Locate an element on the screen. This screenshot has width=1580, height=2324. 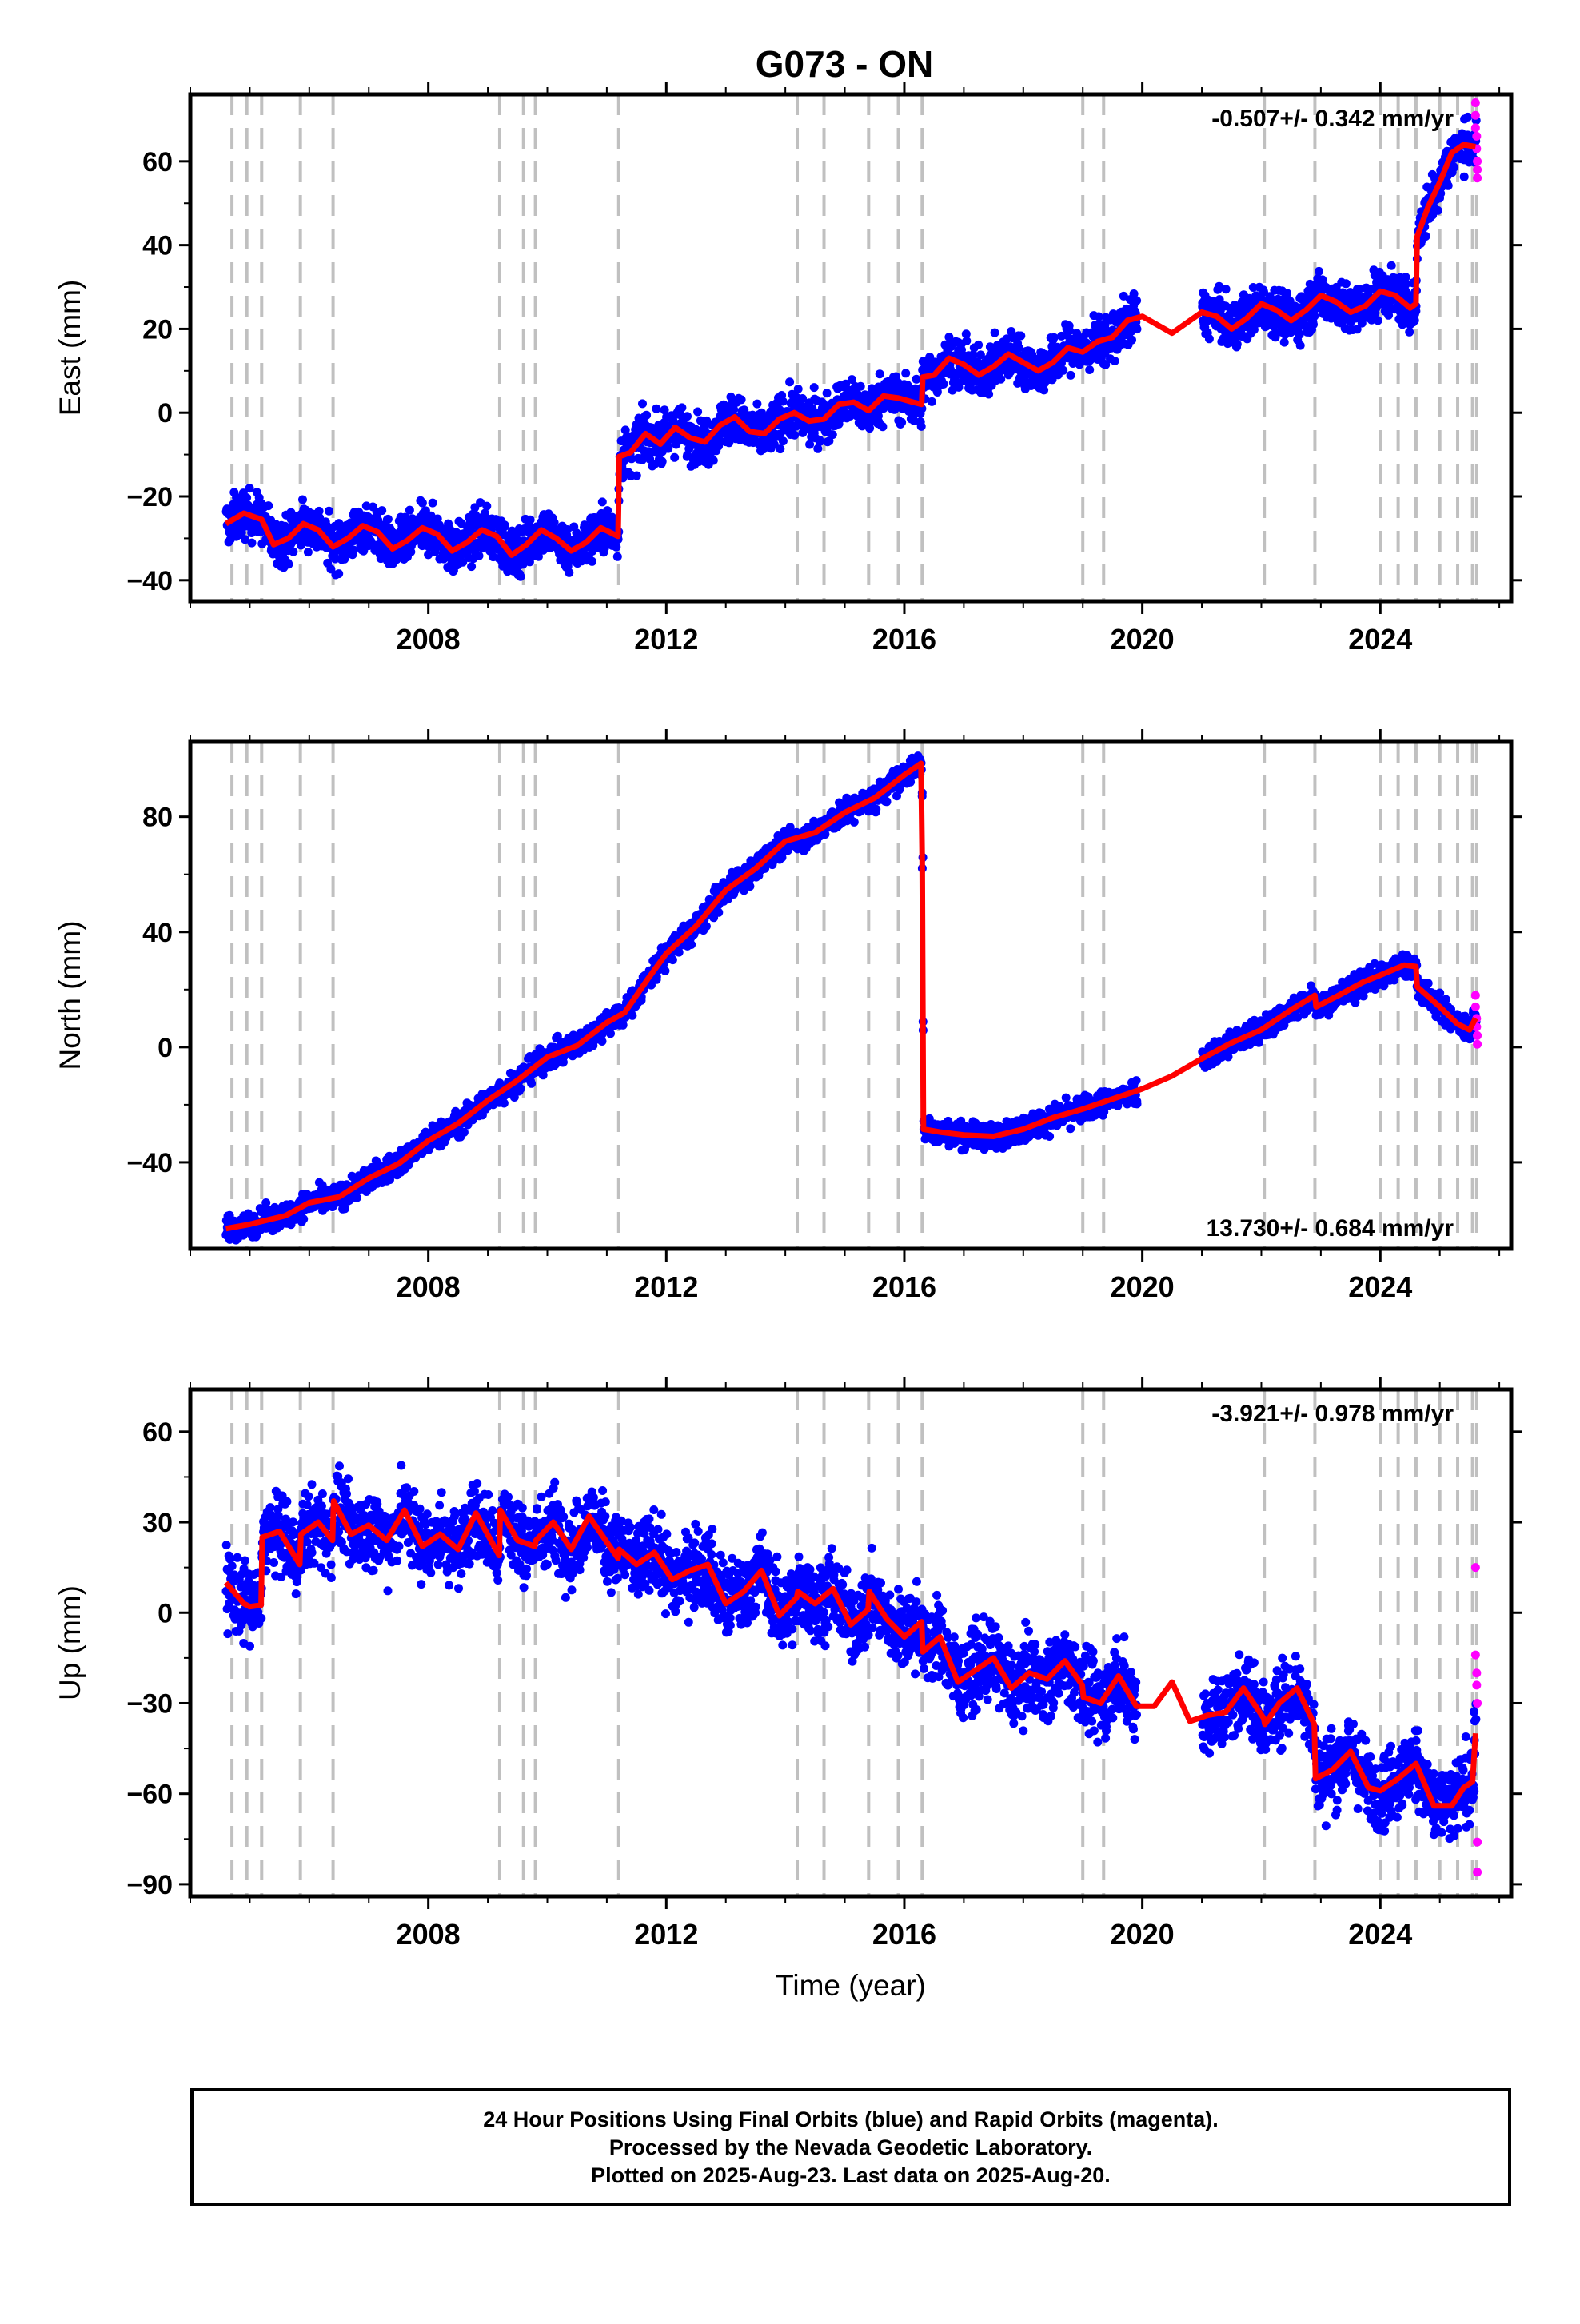
y-tick-label: 20 is located at coordinates (157, 330).